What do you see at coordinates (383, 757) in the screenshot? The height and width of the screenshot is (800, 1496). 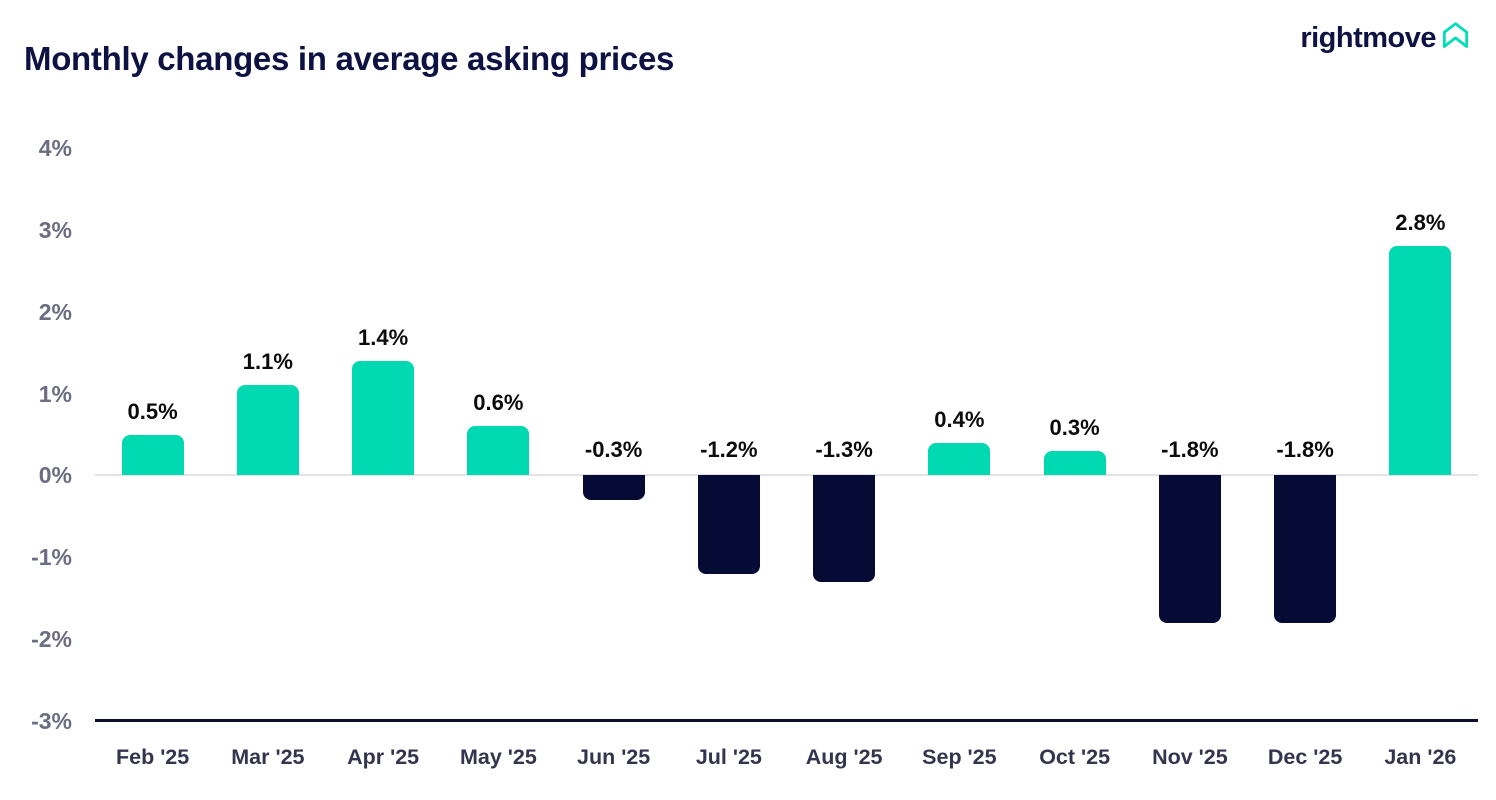 I see `x-axis-label-apr-25: Apr '25` at bounding box center [383, 757].